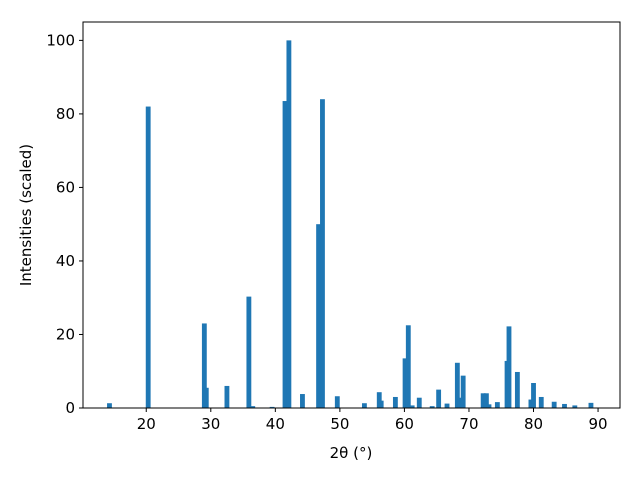 The width and height of the screenshot is (640, 480). What do you see at coordinates (65, 261) in the screenshot?
I see `y-tick-label: 40` at bounding box center [65, 261].